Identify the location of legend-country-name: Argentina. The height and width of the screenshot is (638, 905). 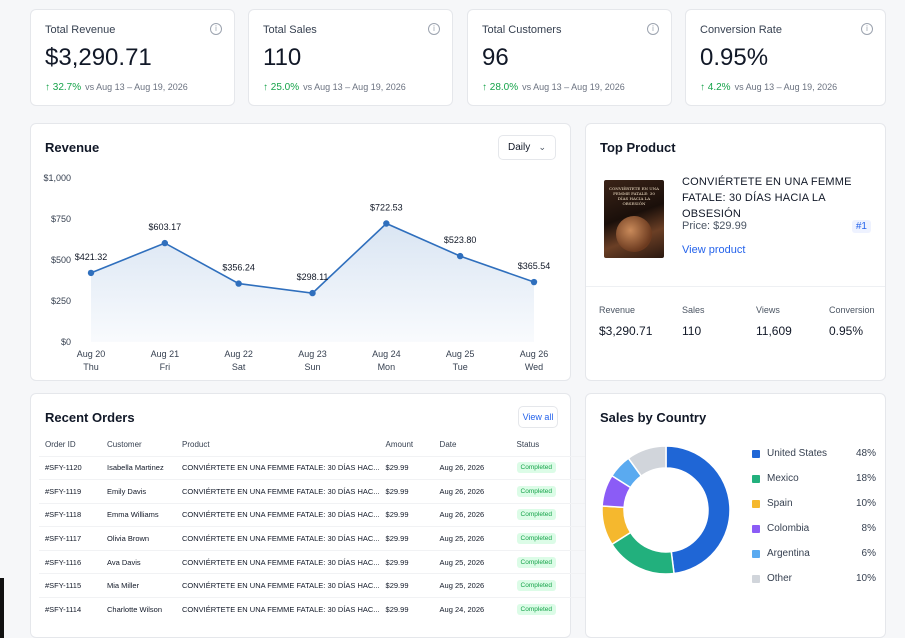
(788, 553).